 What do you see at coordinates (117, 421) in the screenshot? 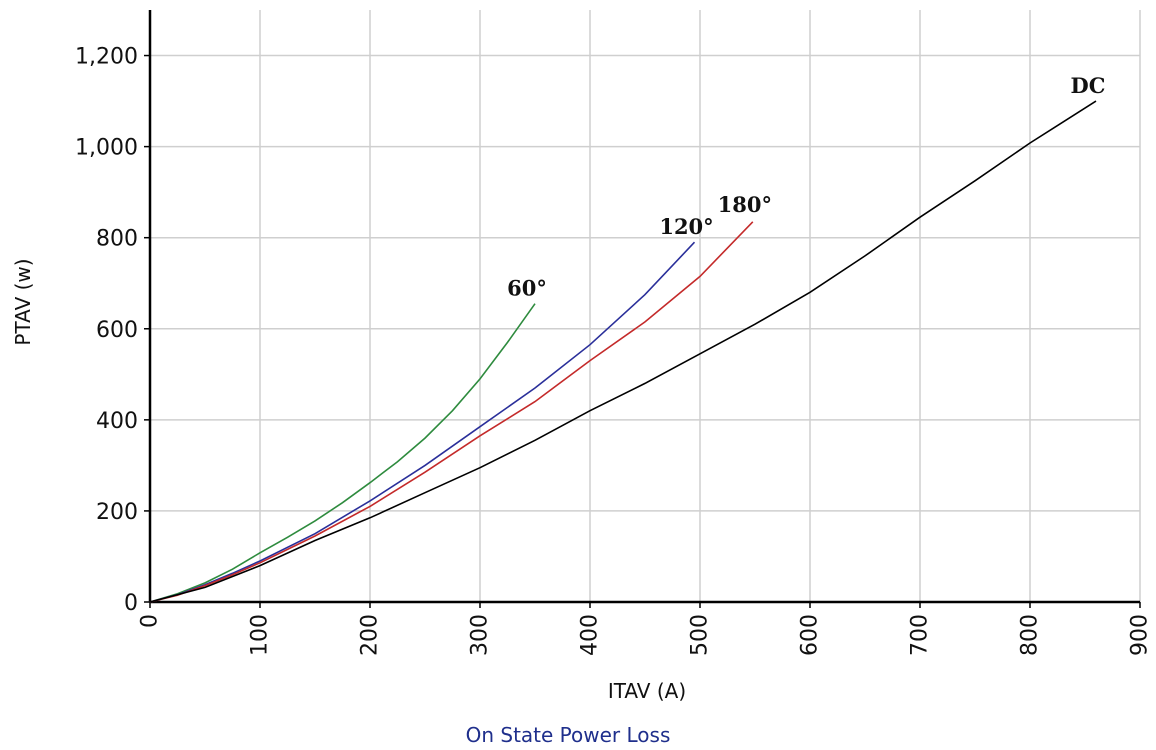
I see `y-tick-label: 400` at bounding box center [117, 421].